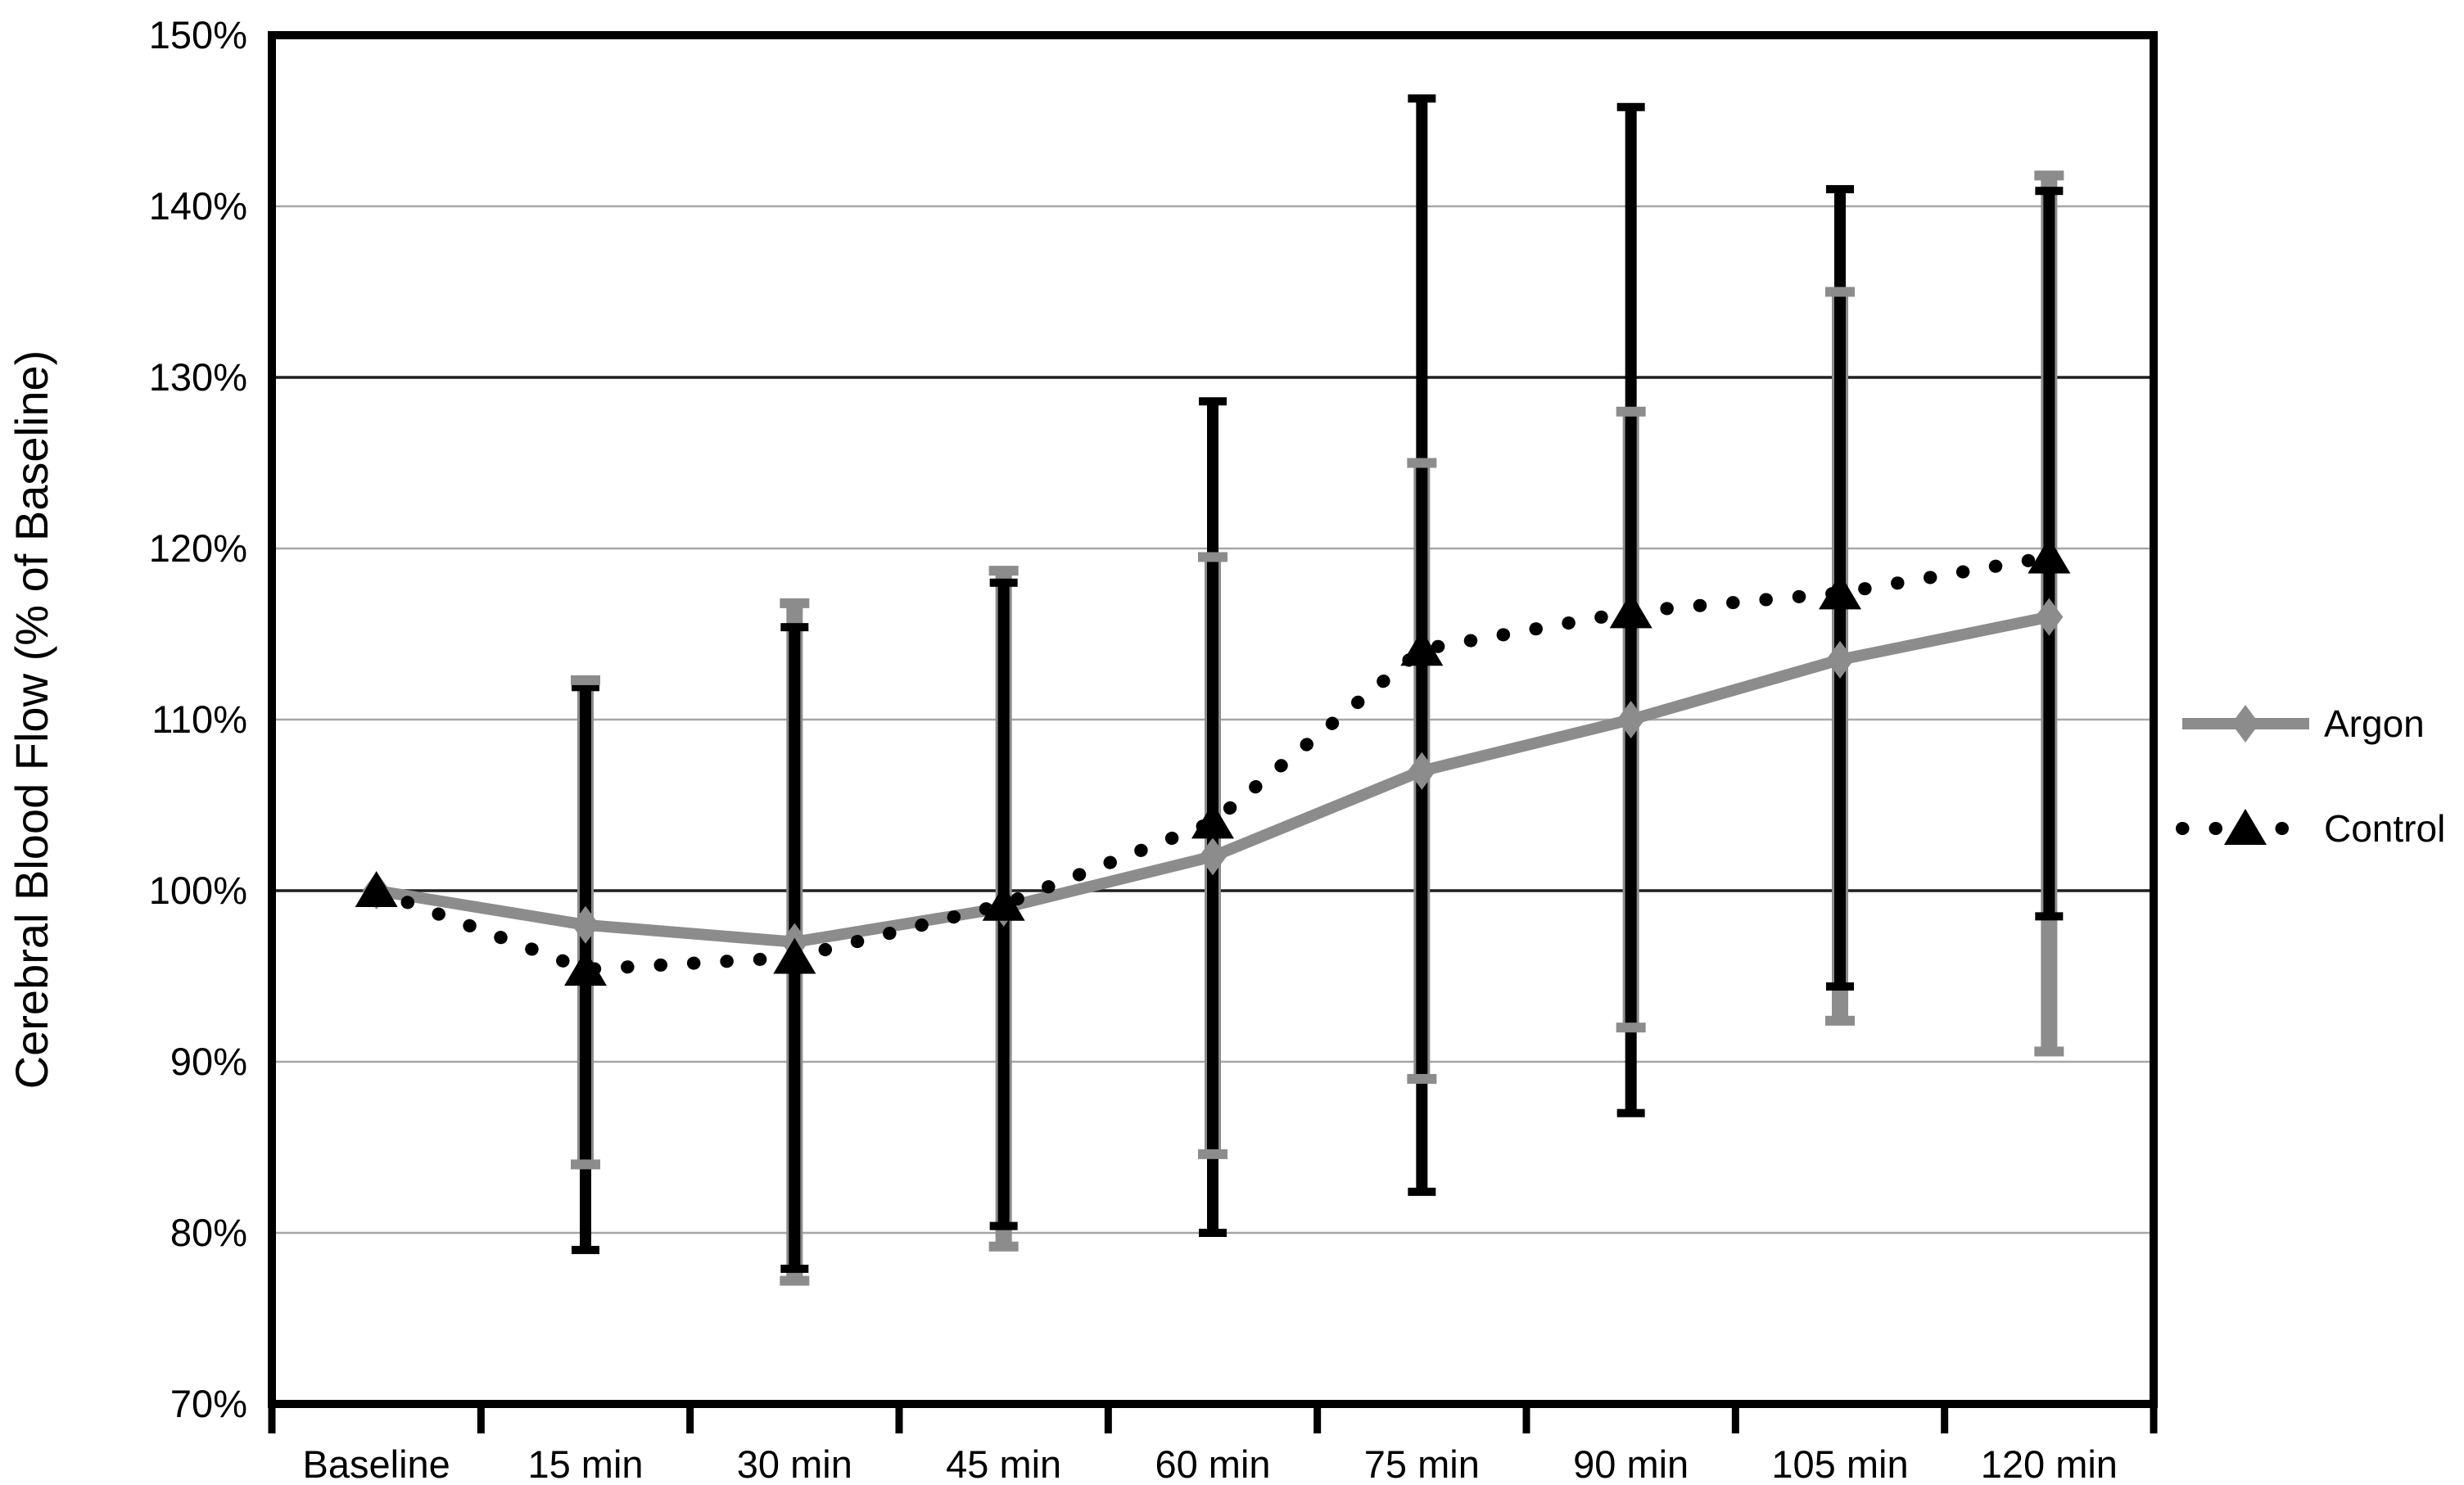 This screenshot has height=1485, width=2464. I want to click on y-tick-label: 130%, so click(198, 377).